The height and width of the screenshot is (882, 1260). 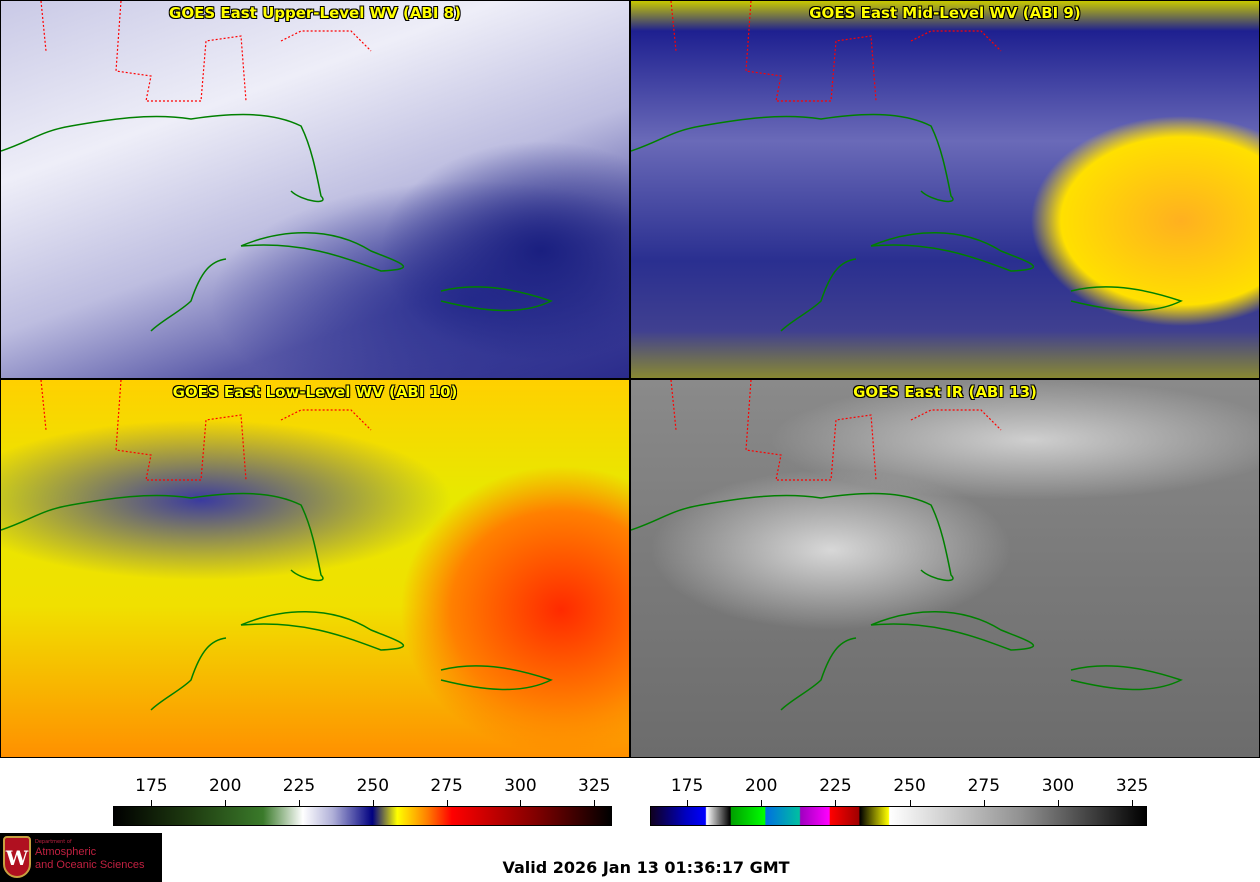 I want to click on logo-line1: Atmospheric, so click(x=66, y=852).